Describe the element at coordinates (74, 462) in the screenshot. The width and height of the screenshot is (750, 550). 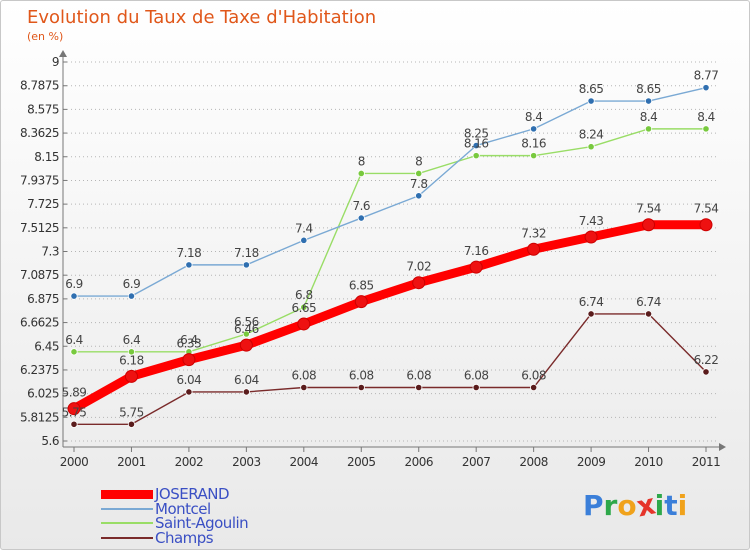
I see `x-tick-label: 2000` at that location.